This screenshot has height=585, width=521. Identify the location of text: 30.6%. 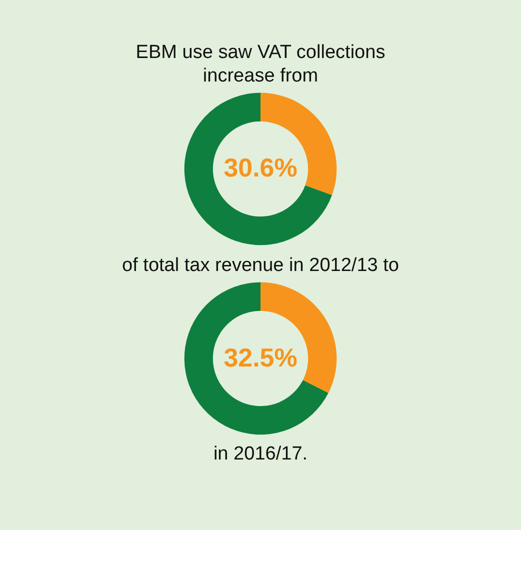
(261, 167).